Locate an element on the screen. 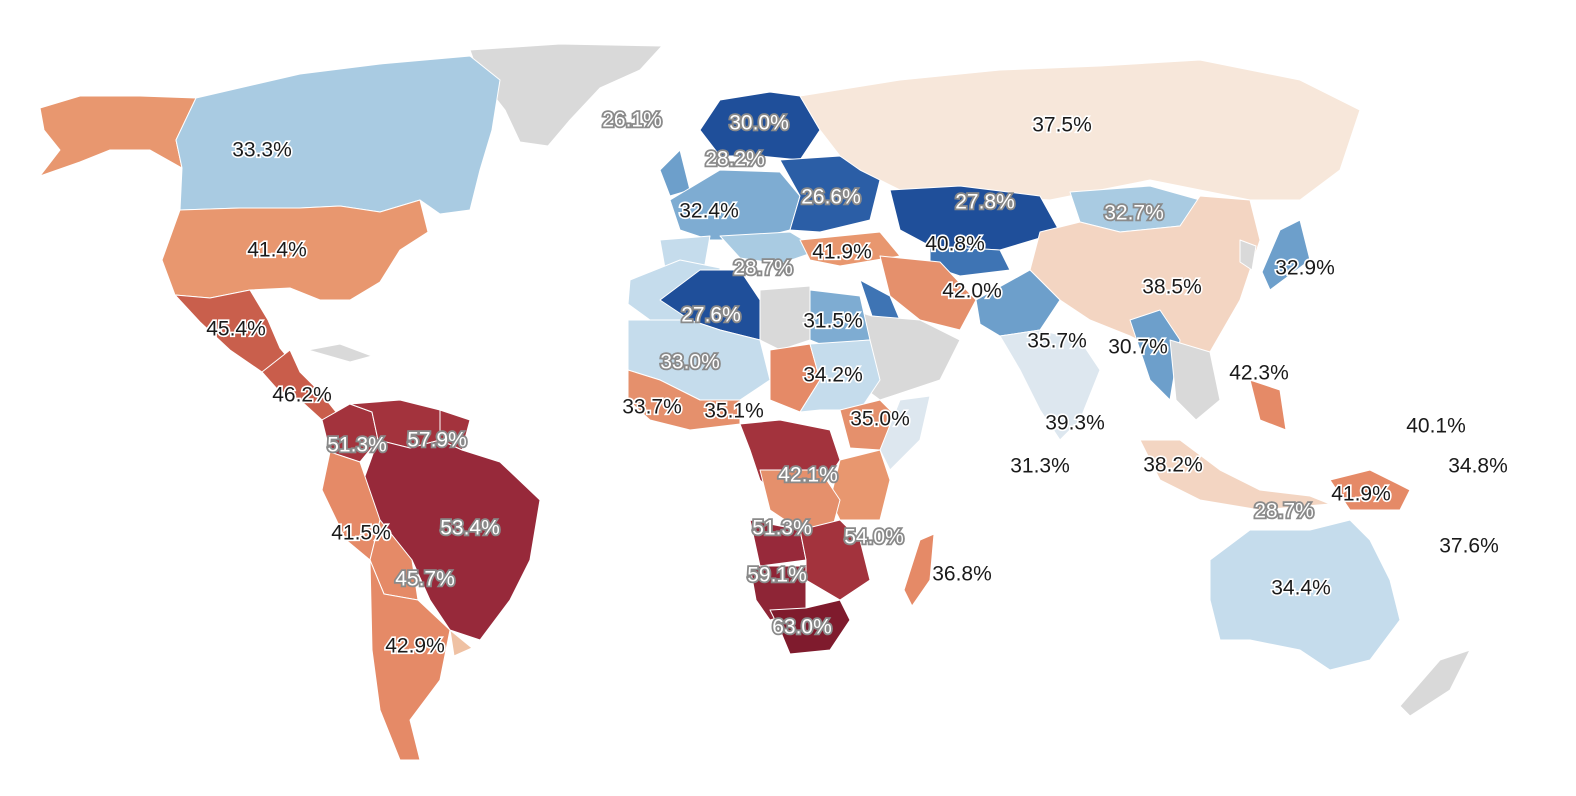 This screenshot has width=1576, height=796. region-value-label: 40.1% is located at coordinates (1436, 426).